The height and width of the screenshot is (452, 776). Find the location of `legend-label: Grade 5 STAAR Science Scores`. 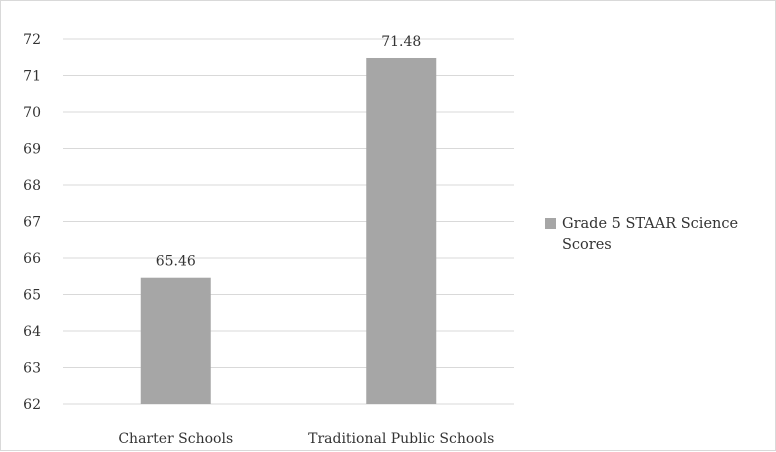

legend-label: Grade 5 STAAR Science Scores is located at coordinates (650, 234).